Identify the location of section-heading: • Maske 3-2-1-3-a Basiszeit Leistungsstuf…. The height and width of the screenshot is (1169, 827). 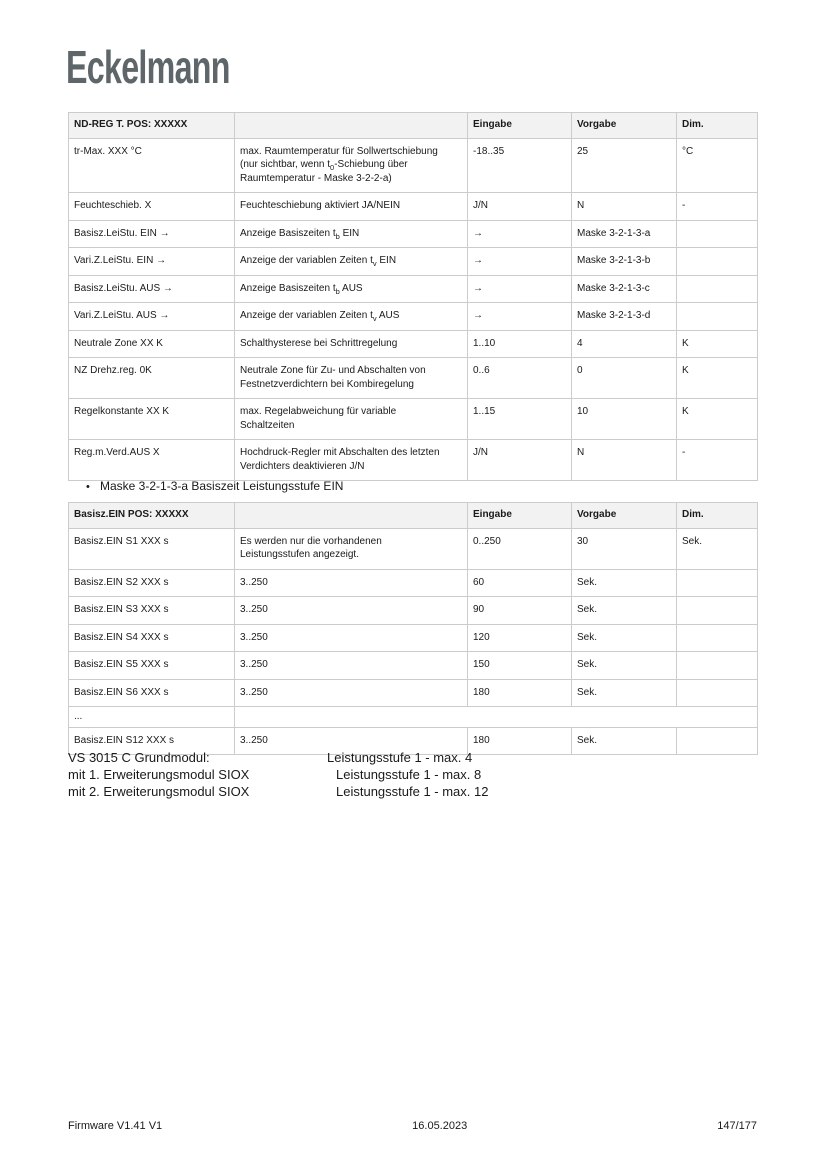
(214, 487).